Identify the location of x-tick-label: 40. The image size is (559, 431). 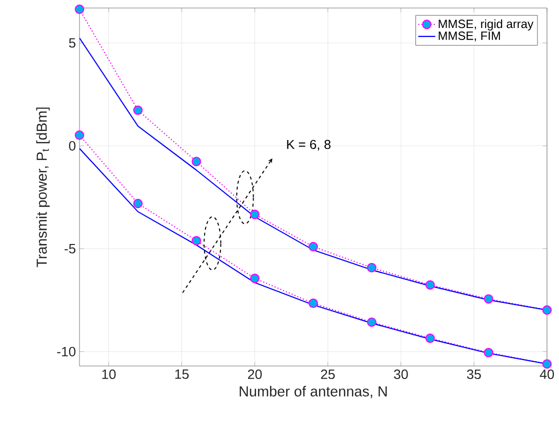
(547, 375).